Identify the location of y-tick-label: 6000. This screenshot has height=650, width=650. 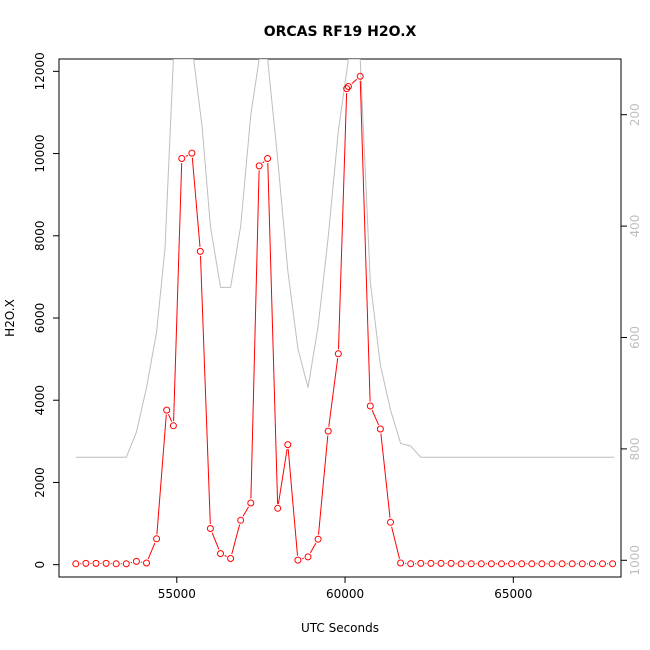
(40, 318).